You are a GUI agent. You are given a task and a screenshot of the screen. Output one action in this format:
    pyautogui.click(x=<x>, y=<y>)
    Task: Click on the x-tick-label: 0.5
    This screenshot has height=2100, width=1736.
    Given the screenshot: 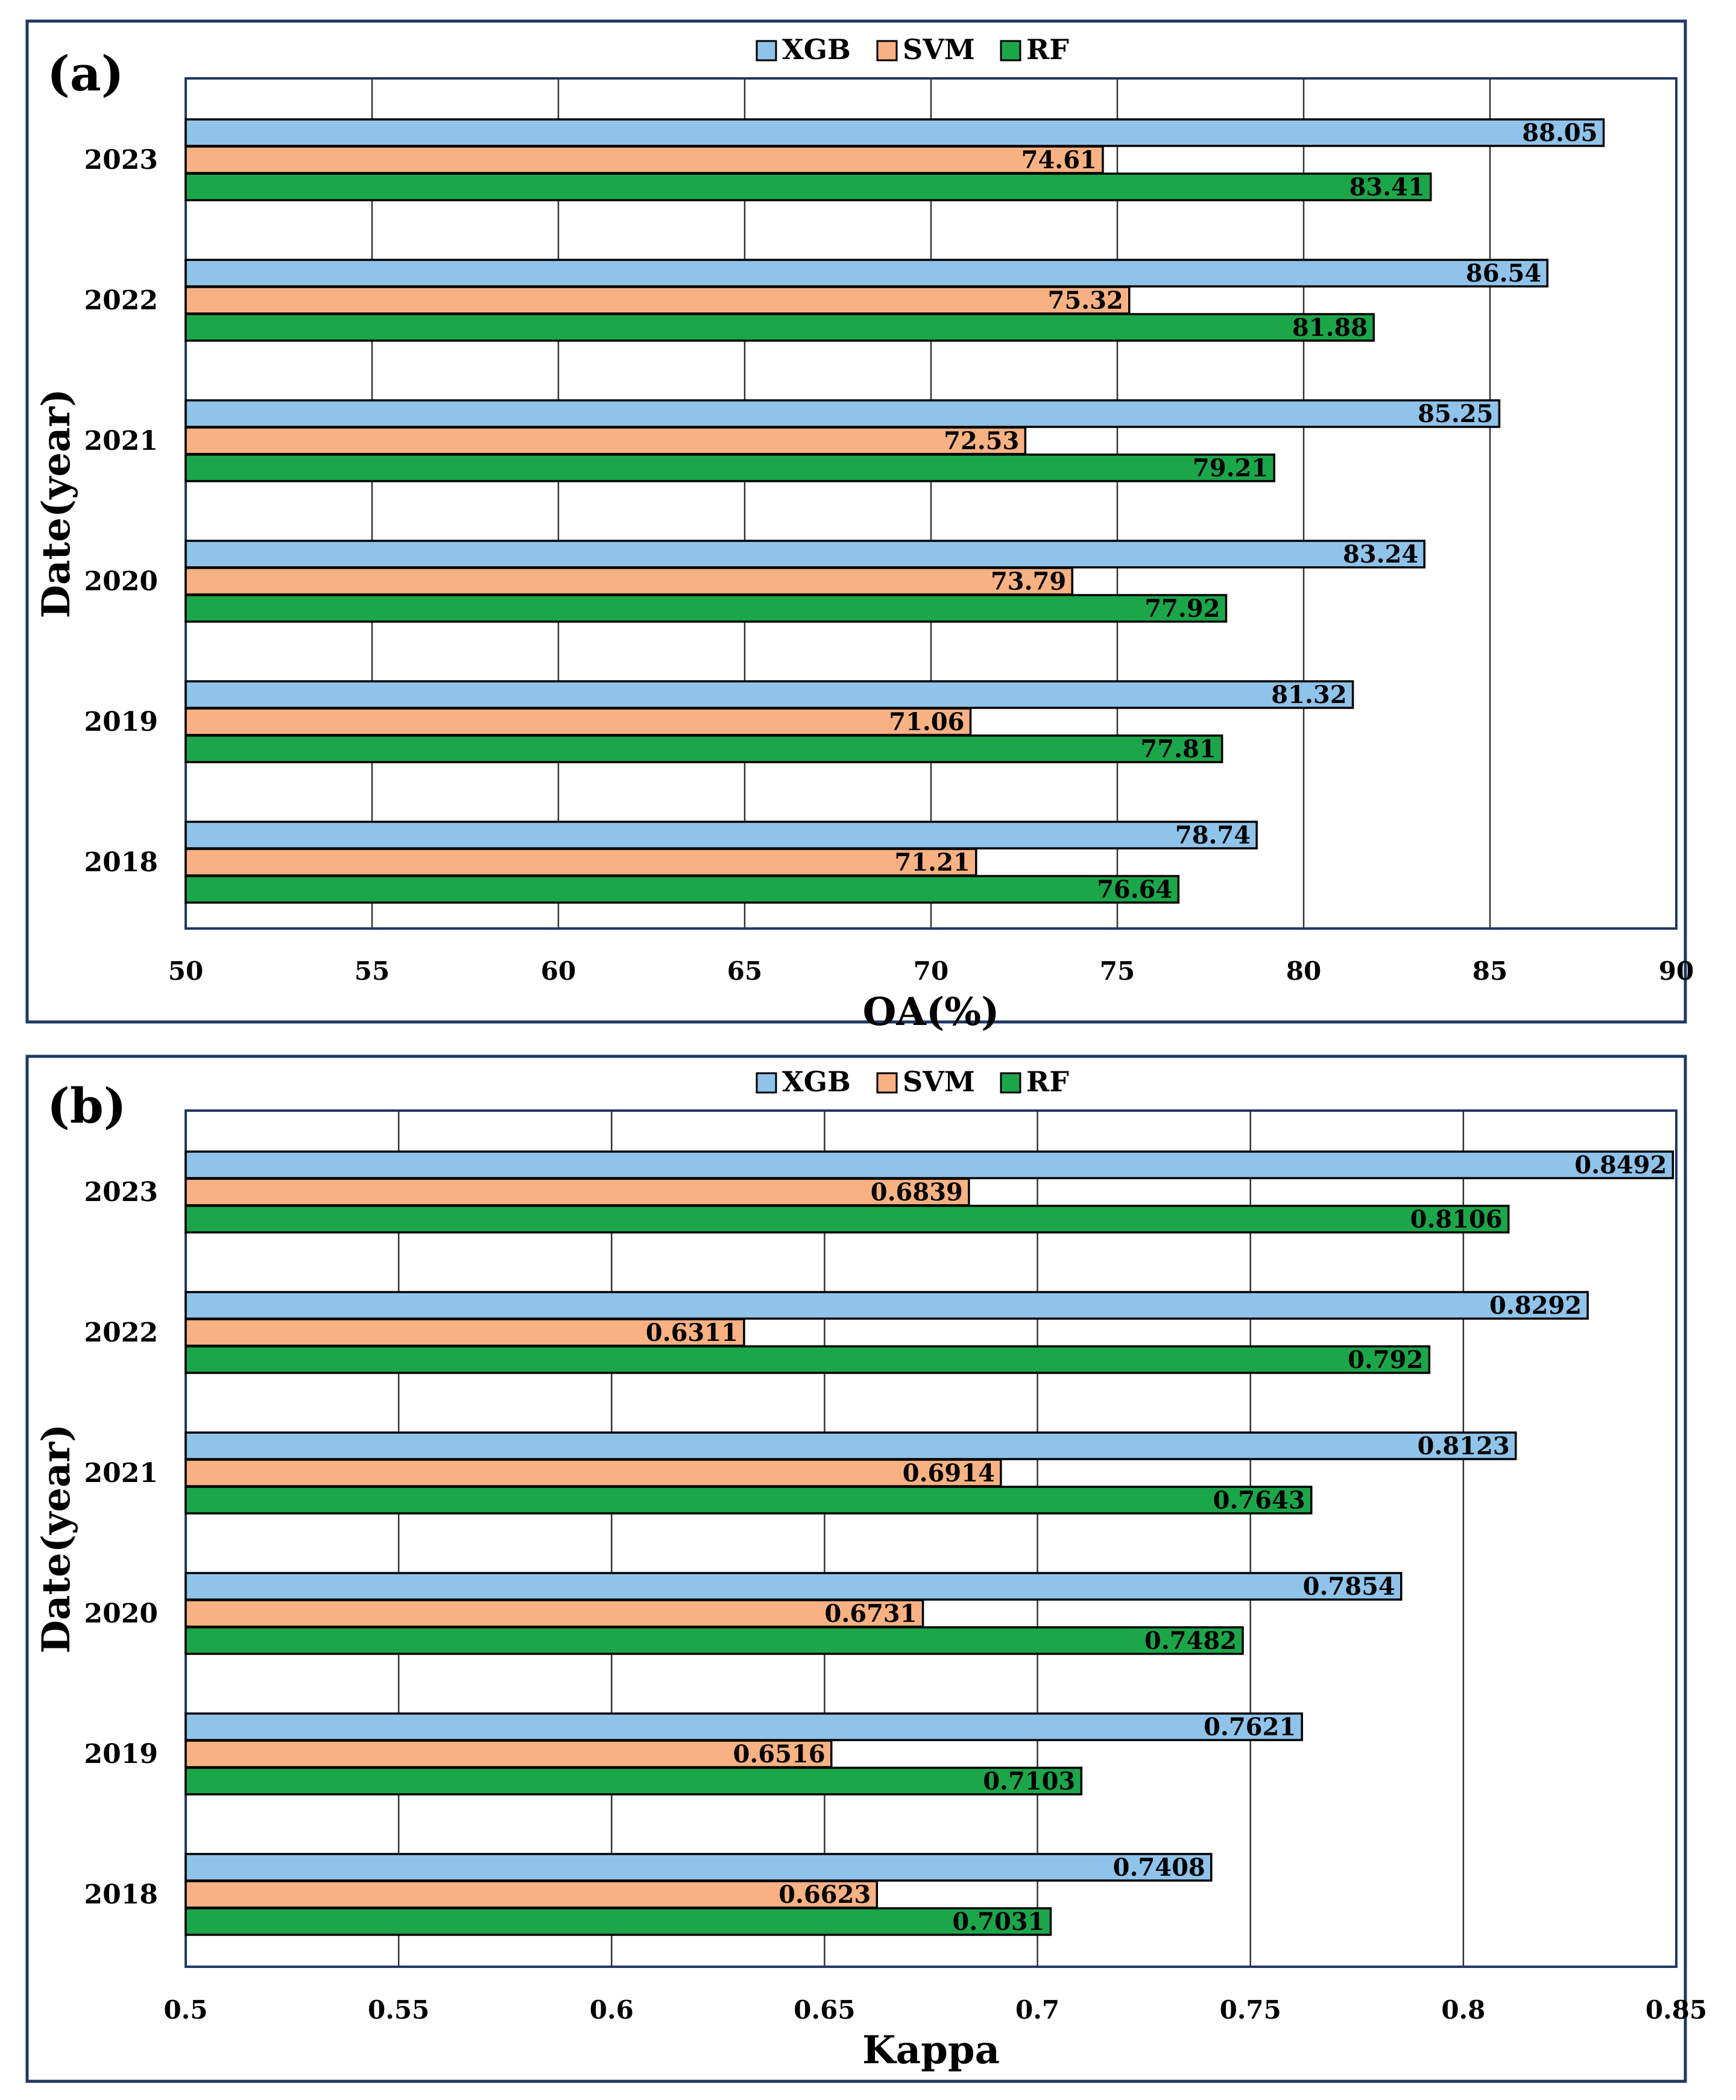 What is the action you would take?
    pyautogui.click(x=185, y=2010)
    